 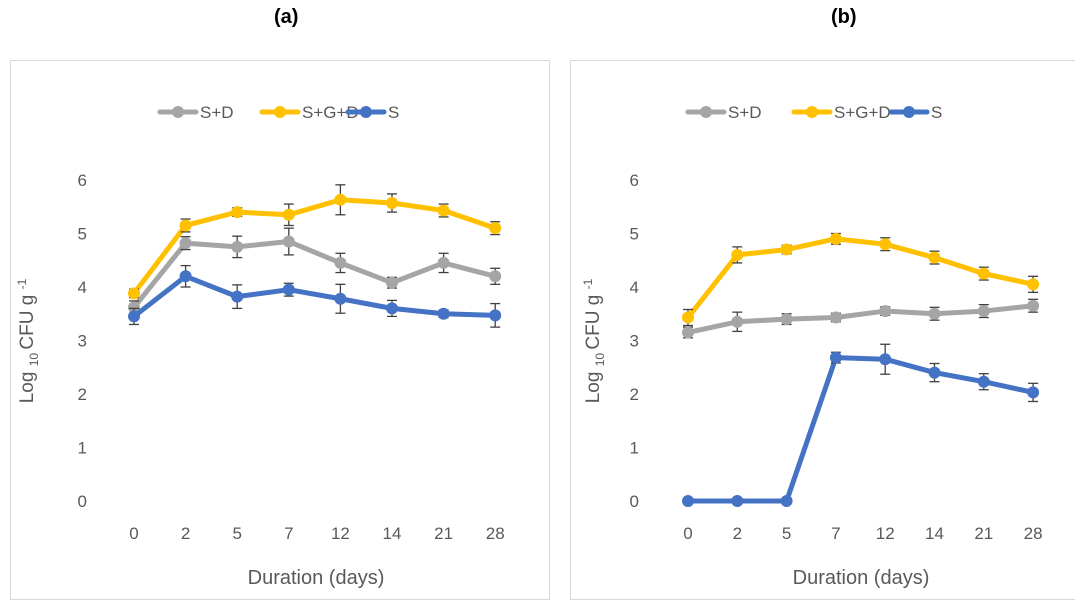 What do you see at coordinates (236, 533) in the screenshot?
I see `chart-a-xtick-label: 5` at bounding box center [236, 533].